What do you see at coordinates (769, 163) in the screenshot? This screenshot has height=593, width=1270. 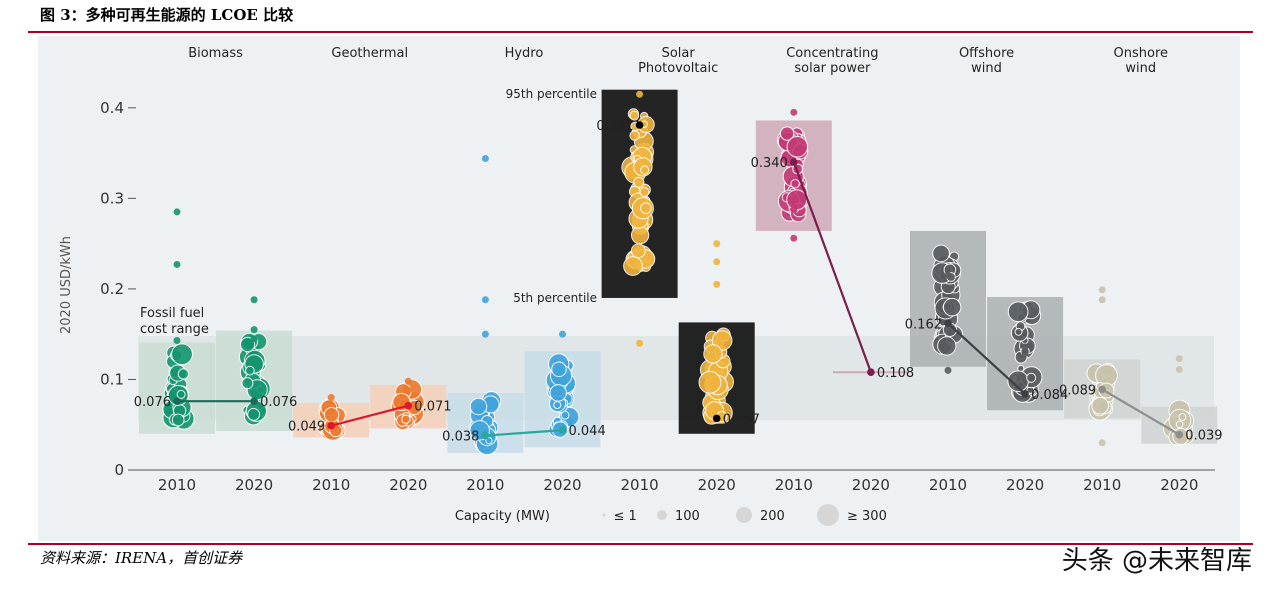 I see `value-label: 0.340` at bounding box center [769, 163].